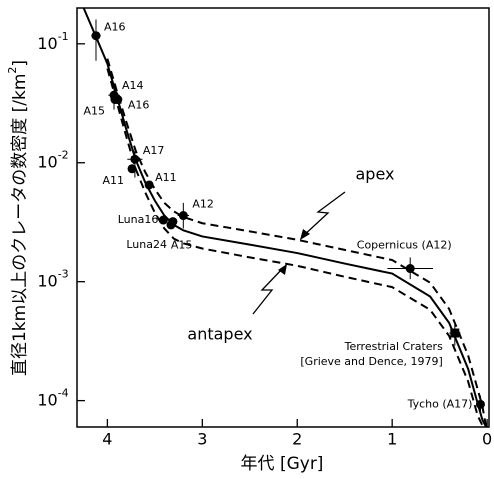 The image size is (494, 479). What do you see at coordinates (392, 439) in the screenshot?
I see `x-tick-label: 1` at bounding box center [392, 439].